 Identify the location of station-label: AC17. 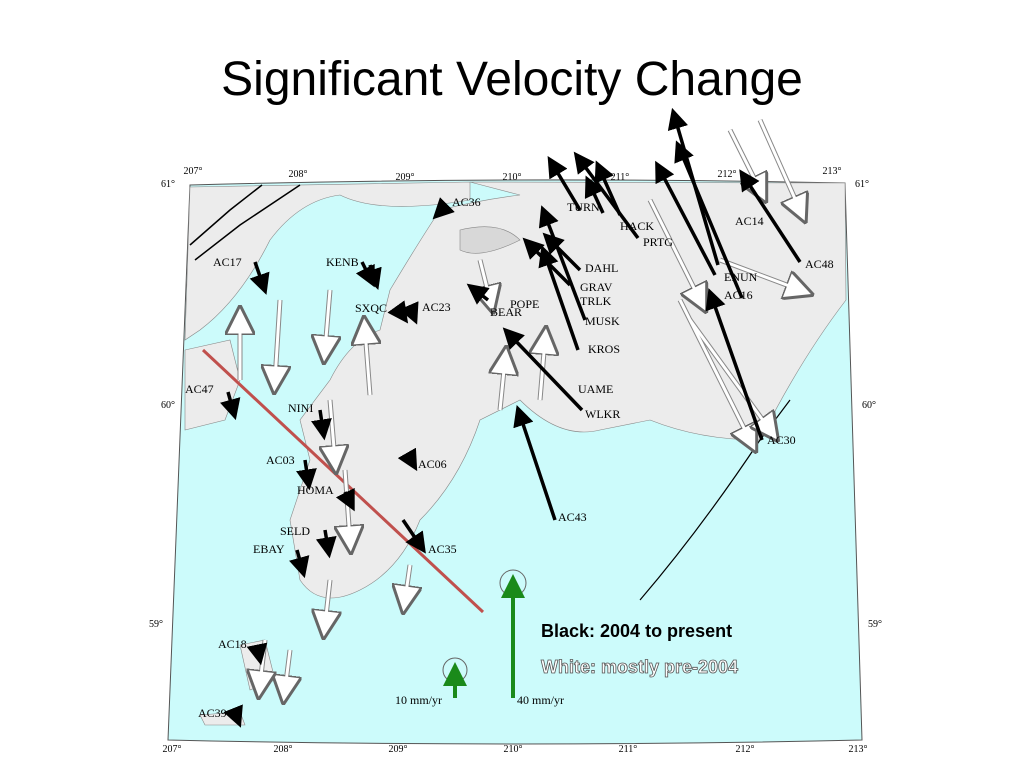
(227, 262).